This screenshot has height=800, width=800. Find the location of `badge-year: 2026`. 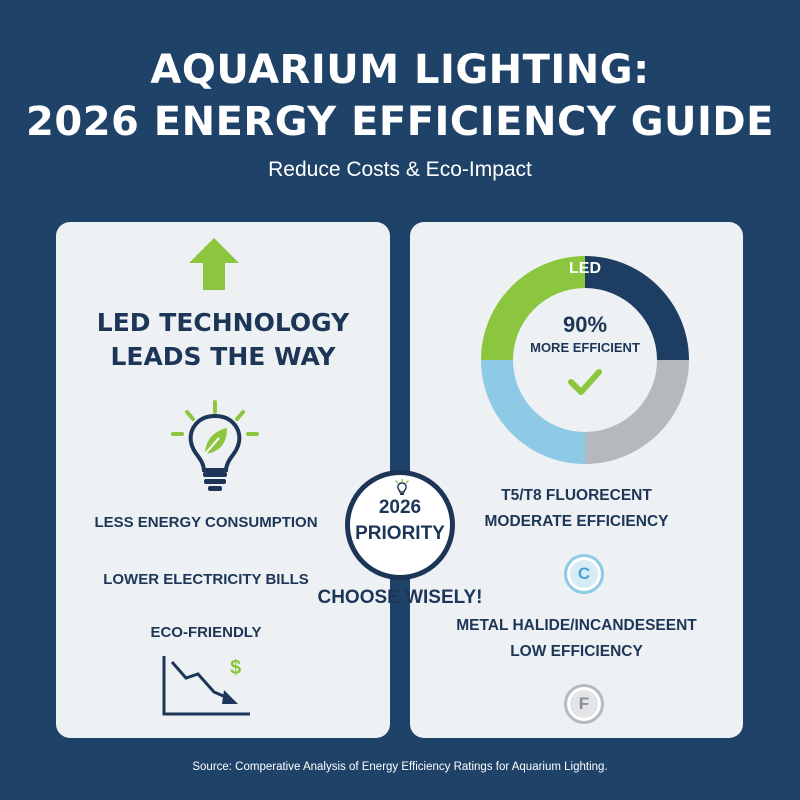

badge-year: 2026 is located at coordinates (400, 507).